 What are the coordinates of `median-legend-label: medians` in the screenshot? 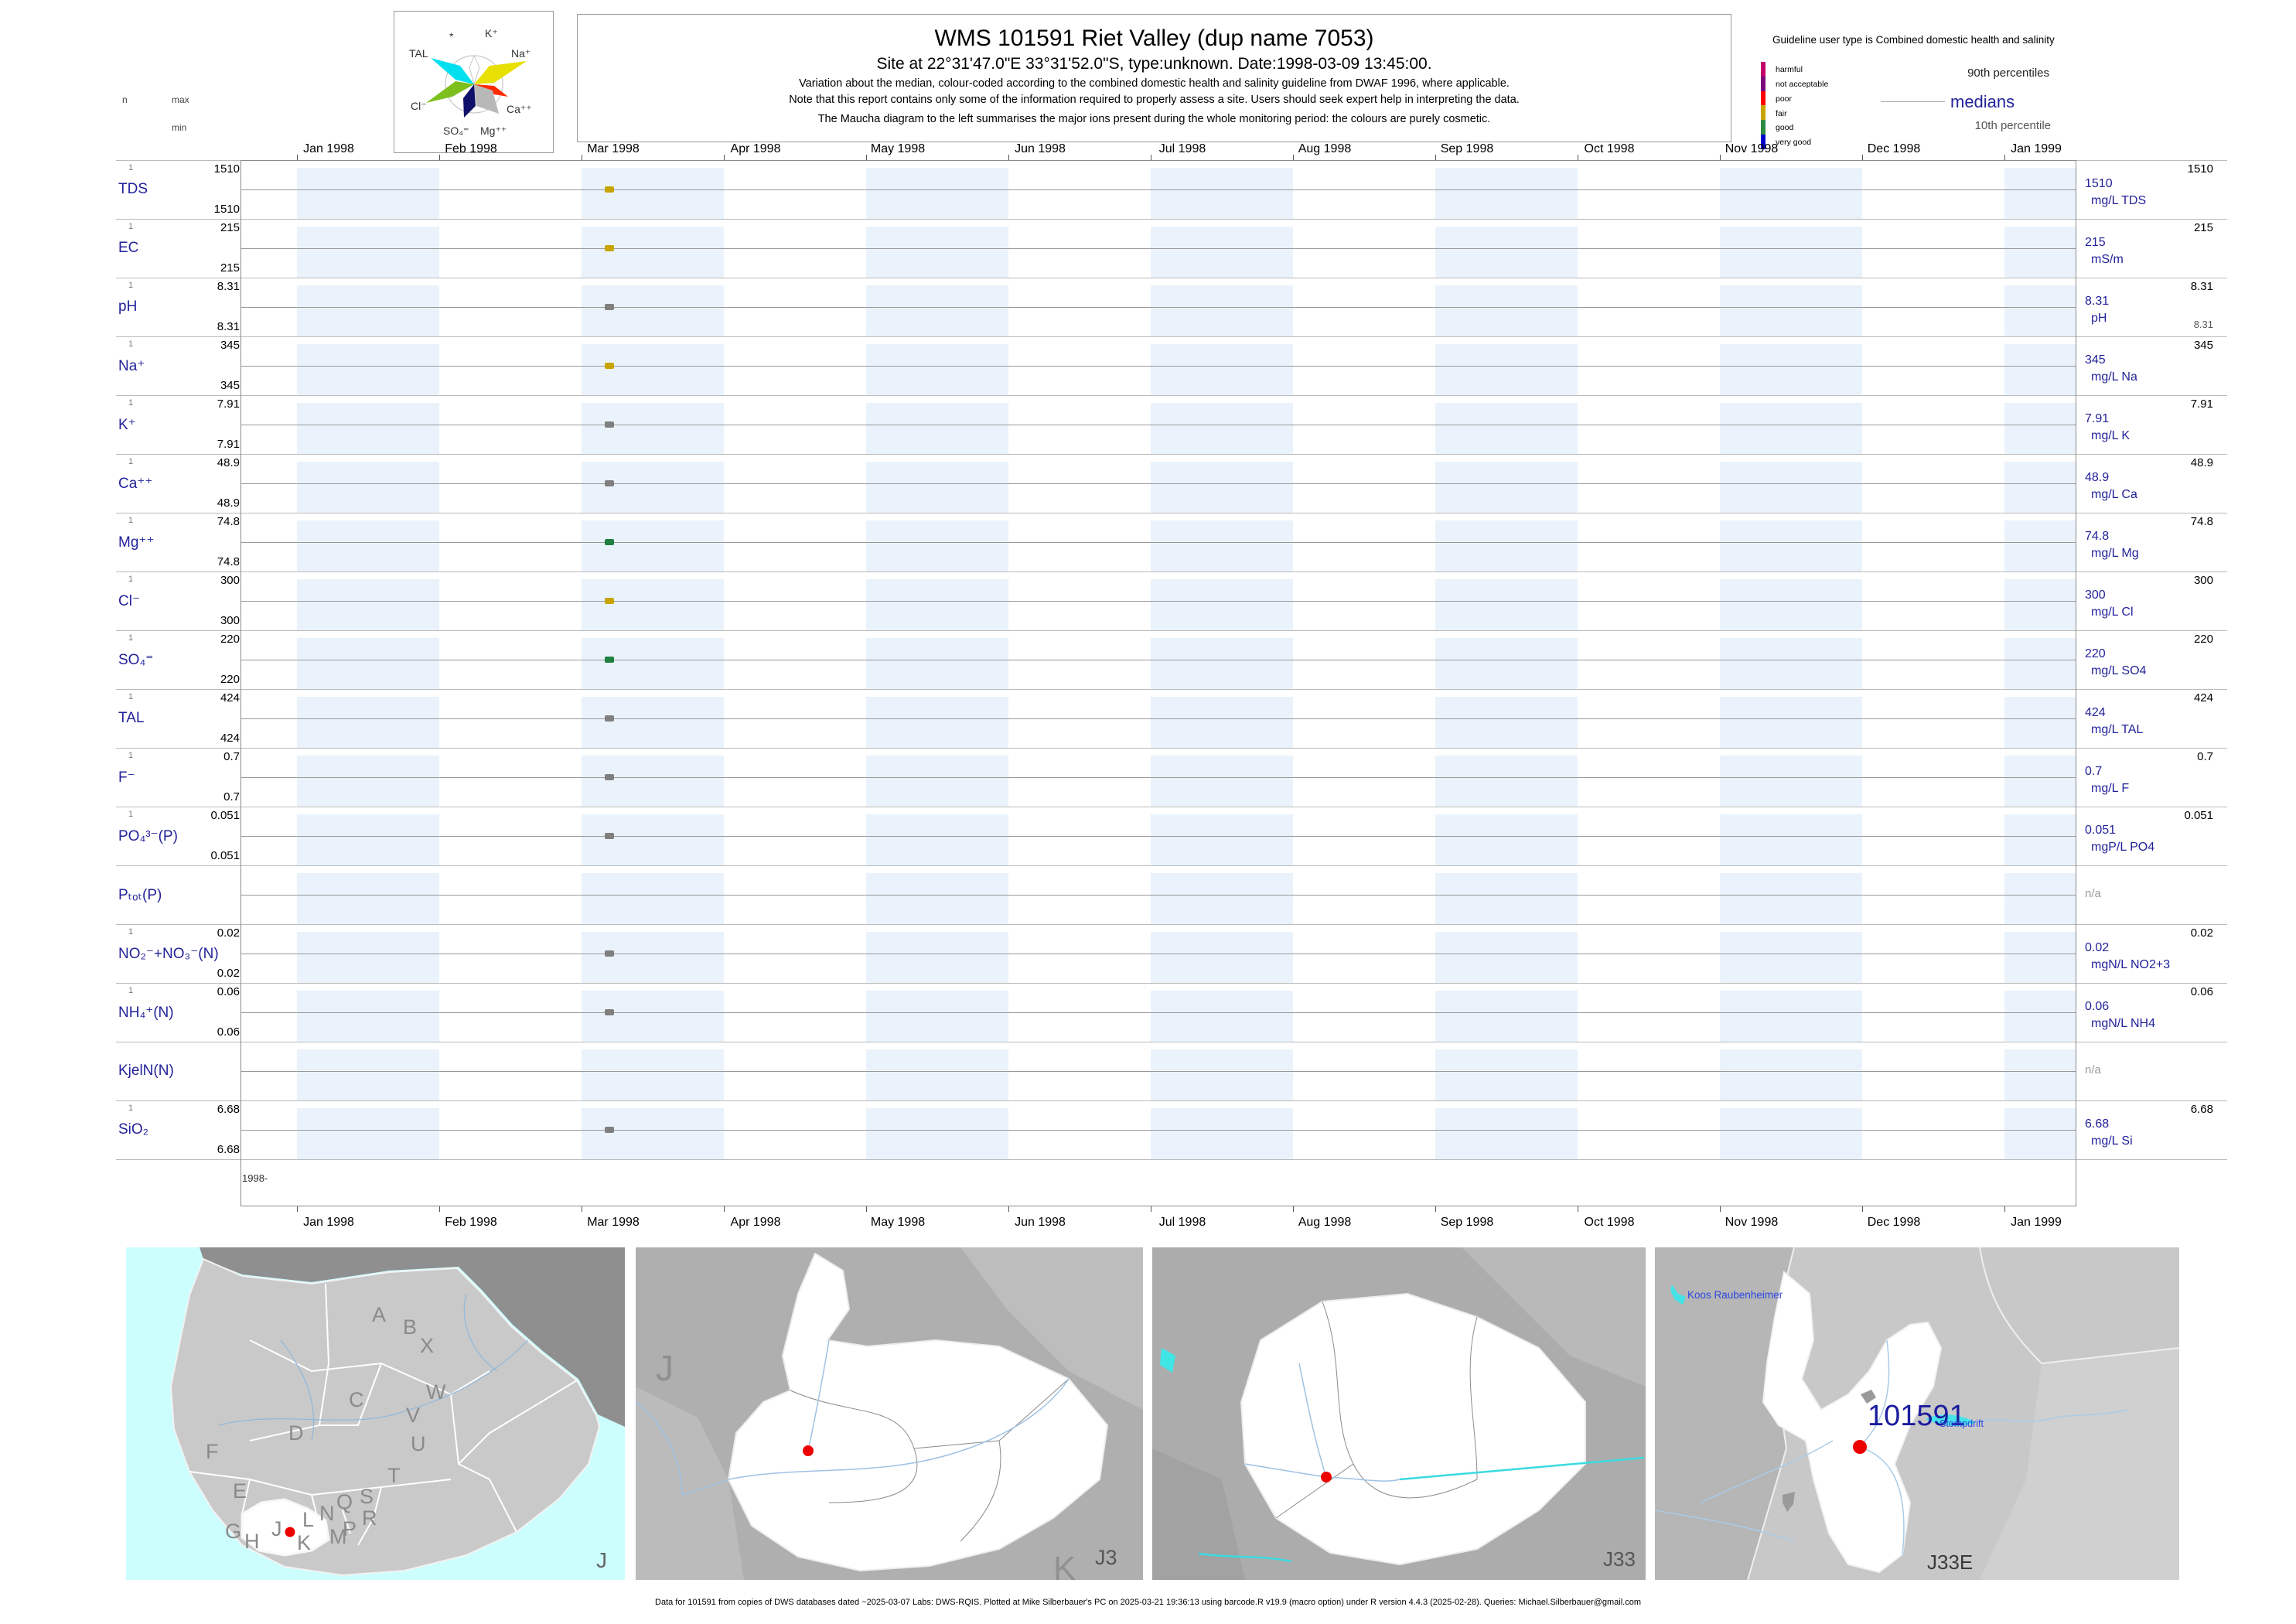 It's located at (1982, 101).